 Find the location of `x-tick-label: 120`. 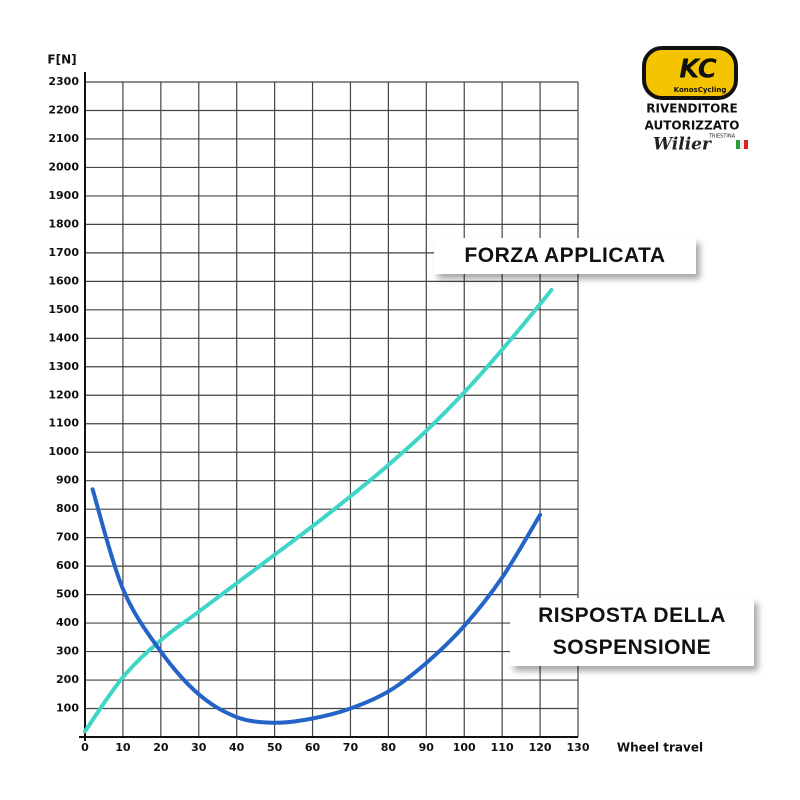

x-tick-label: 120 is located at coordinates (540, 747).